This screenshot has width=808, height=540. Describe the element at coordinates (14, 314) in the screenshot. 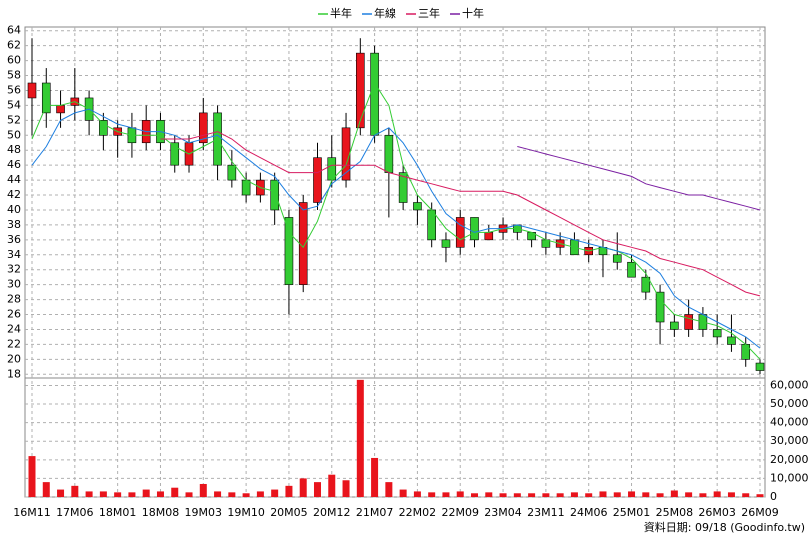

I see `y-tick-label: 26` at that location.